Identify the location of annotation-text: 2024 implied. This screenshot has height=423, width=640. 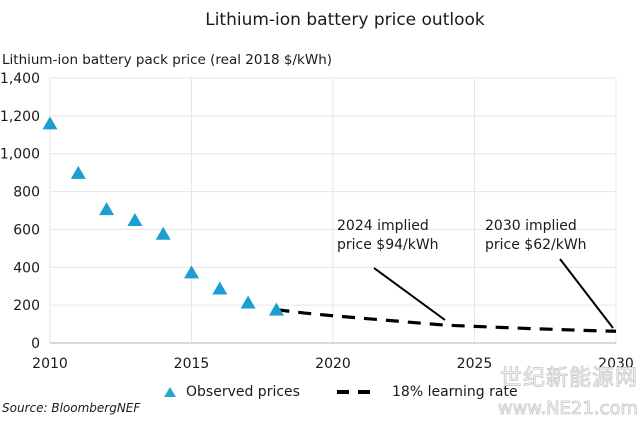
(383, 226).